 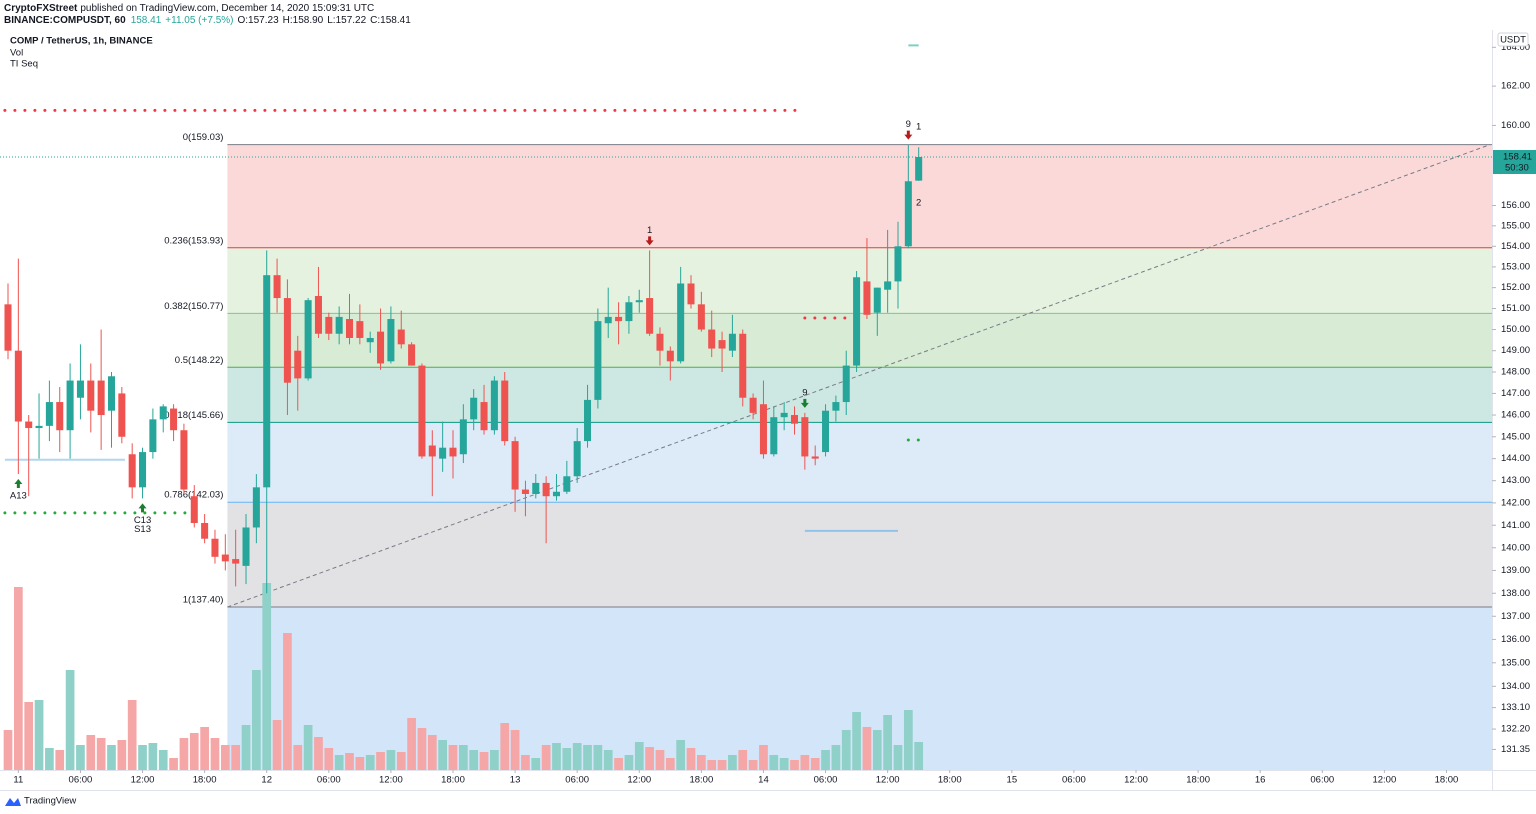 I want to click on ohlc-close: C:158.41, so click(x=390, y=20).